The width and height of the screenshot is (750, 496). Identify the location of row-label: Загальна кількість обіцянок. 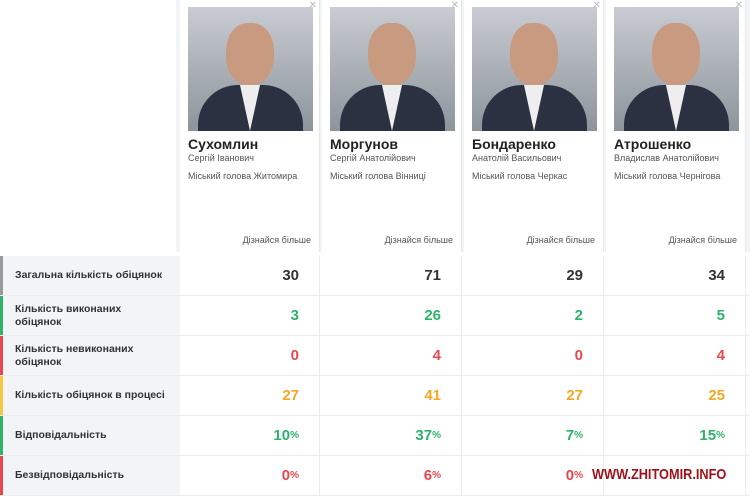
(90, 275).